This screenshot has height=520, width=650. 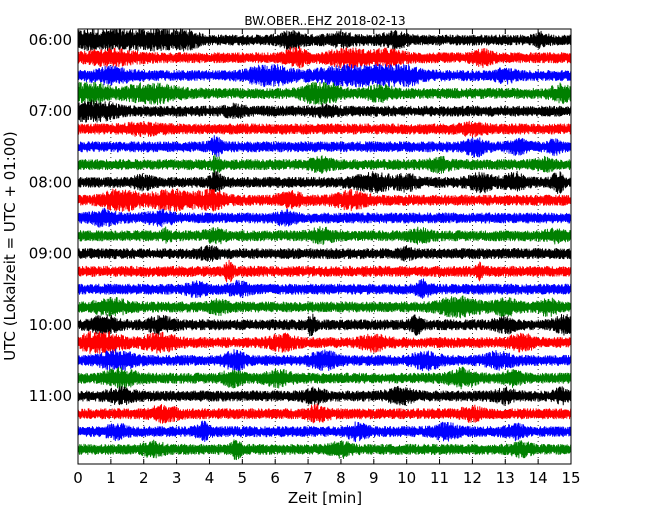 I want to click on y-tick-label: 11:00, so click(x=50, y=396).